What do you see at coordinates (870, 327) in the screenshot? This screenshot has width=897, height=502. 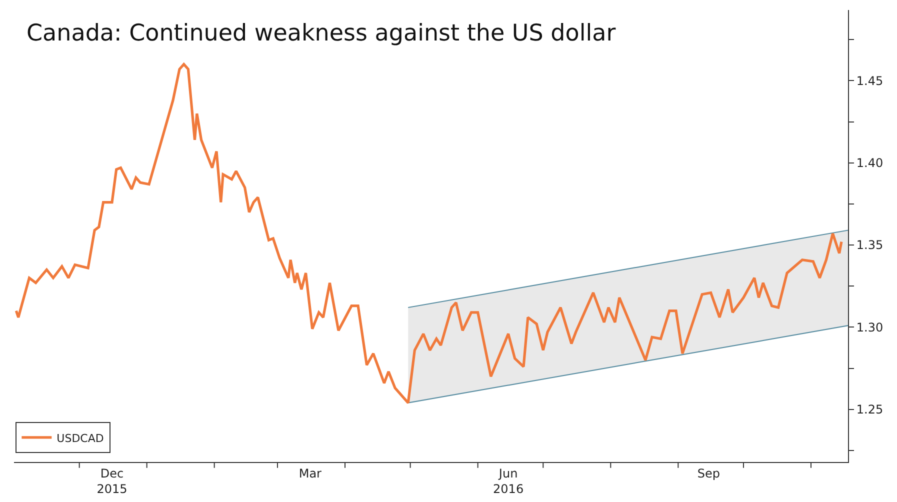 I see `y-tick-label: 1.30` at bounding box center [870, 327].